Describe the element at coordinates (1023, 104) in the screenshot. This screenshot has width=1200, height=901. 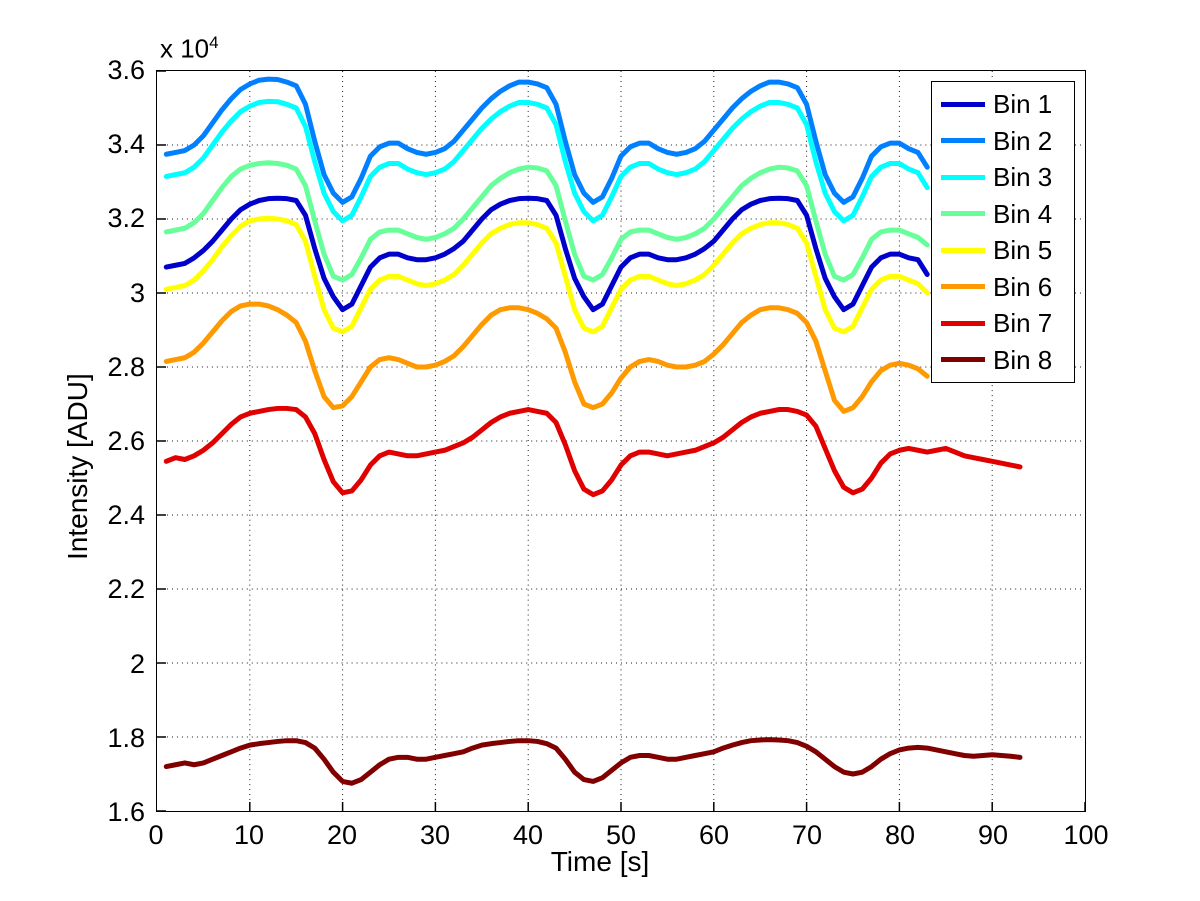
I see `legend-item-label: Bin 1` at that location.